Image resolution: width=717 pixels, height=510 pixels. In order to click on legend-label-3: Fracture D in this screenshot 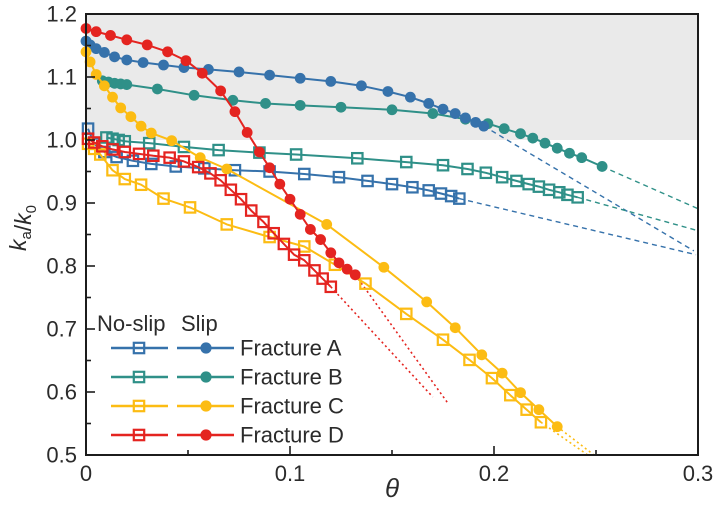, I will do `click(292, 435)`.